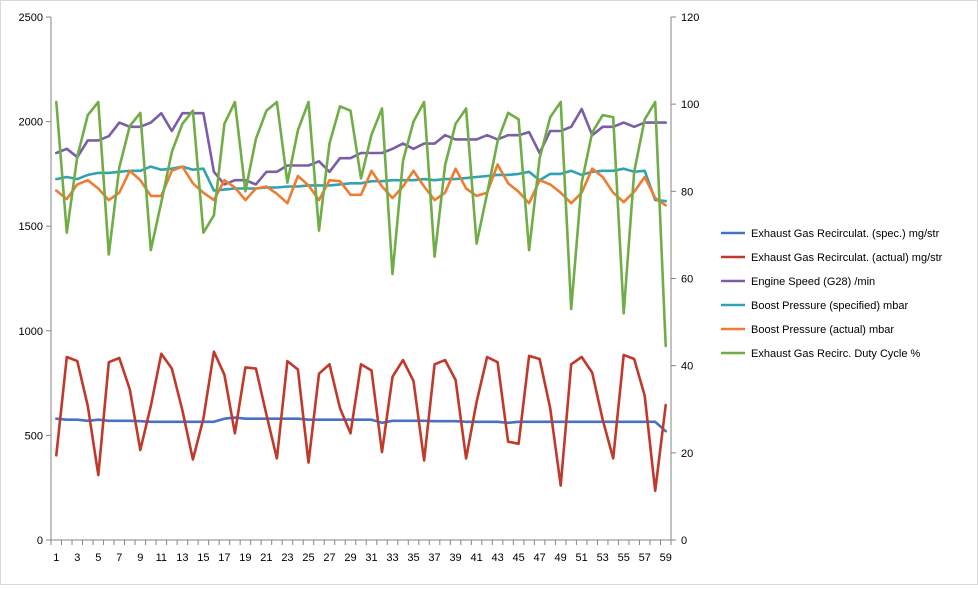 This screenshot has width=978, height=589. I want to click on x-tick-label: 7, so click(119, 558).